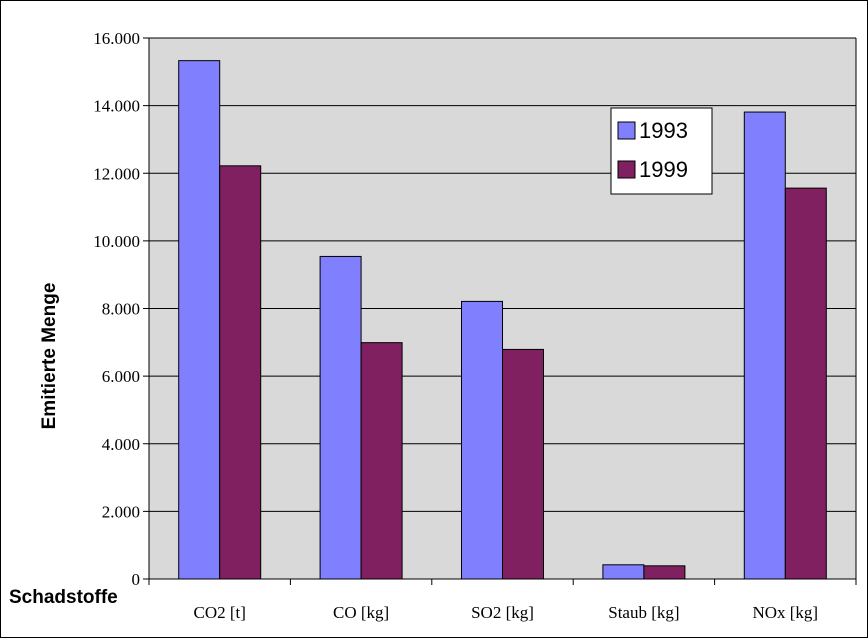 This screenshot has height=638, width=868. Describe the element at coordinates (663, 169) in the screenshot. I see `legend-label-1999: 1999` at that location.